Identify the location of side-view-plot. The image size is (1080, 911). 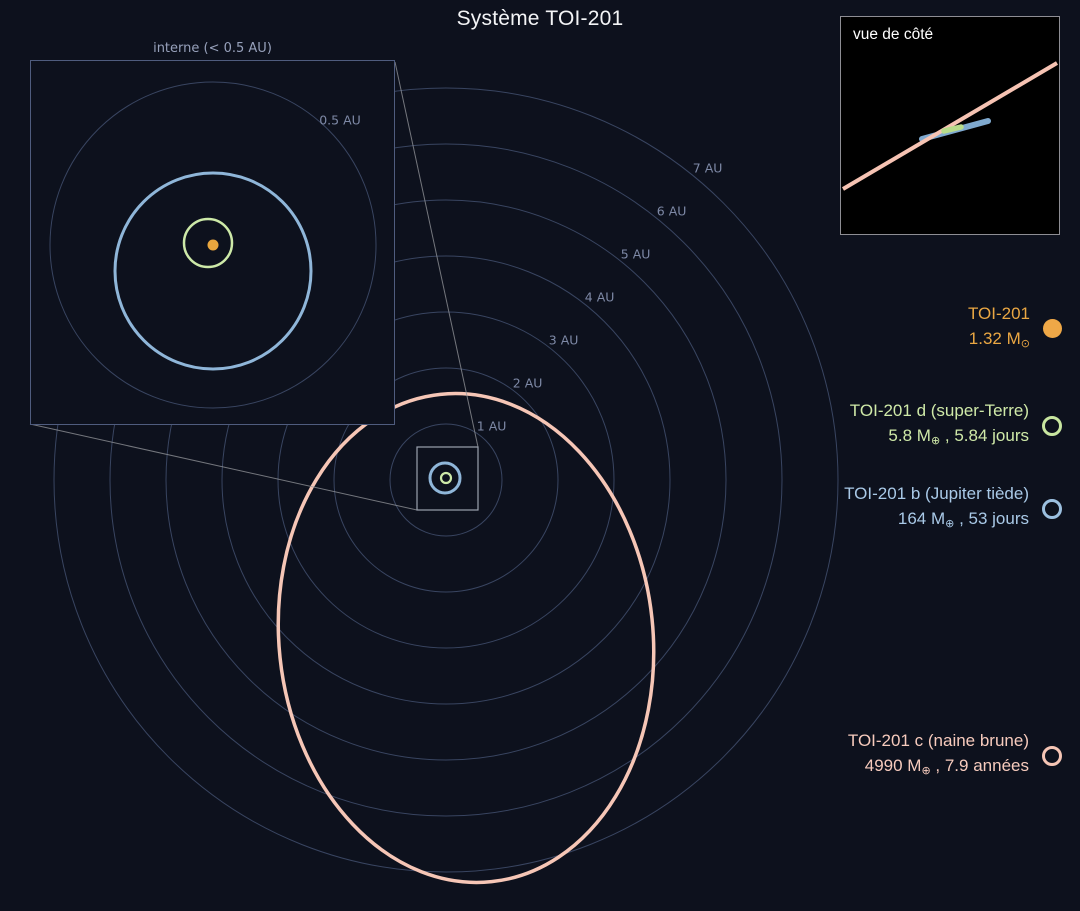
(950, 126).